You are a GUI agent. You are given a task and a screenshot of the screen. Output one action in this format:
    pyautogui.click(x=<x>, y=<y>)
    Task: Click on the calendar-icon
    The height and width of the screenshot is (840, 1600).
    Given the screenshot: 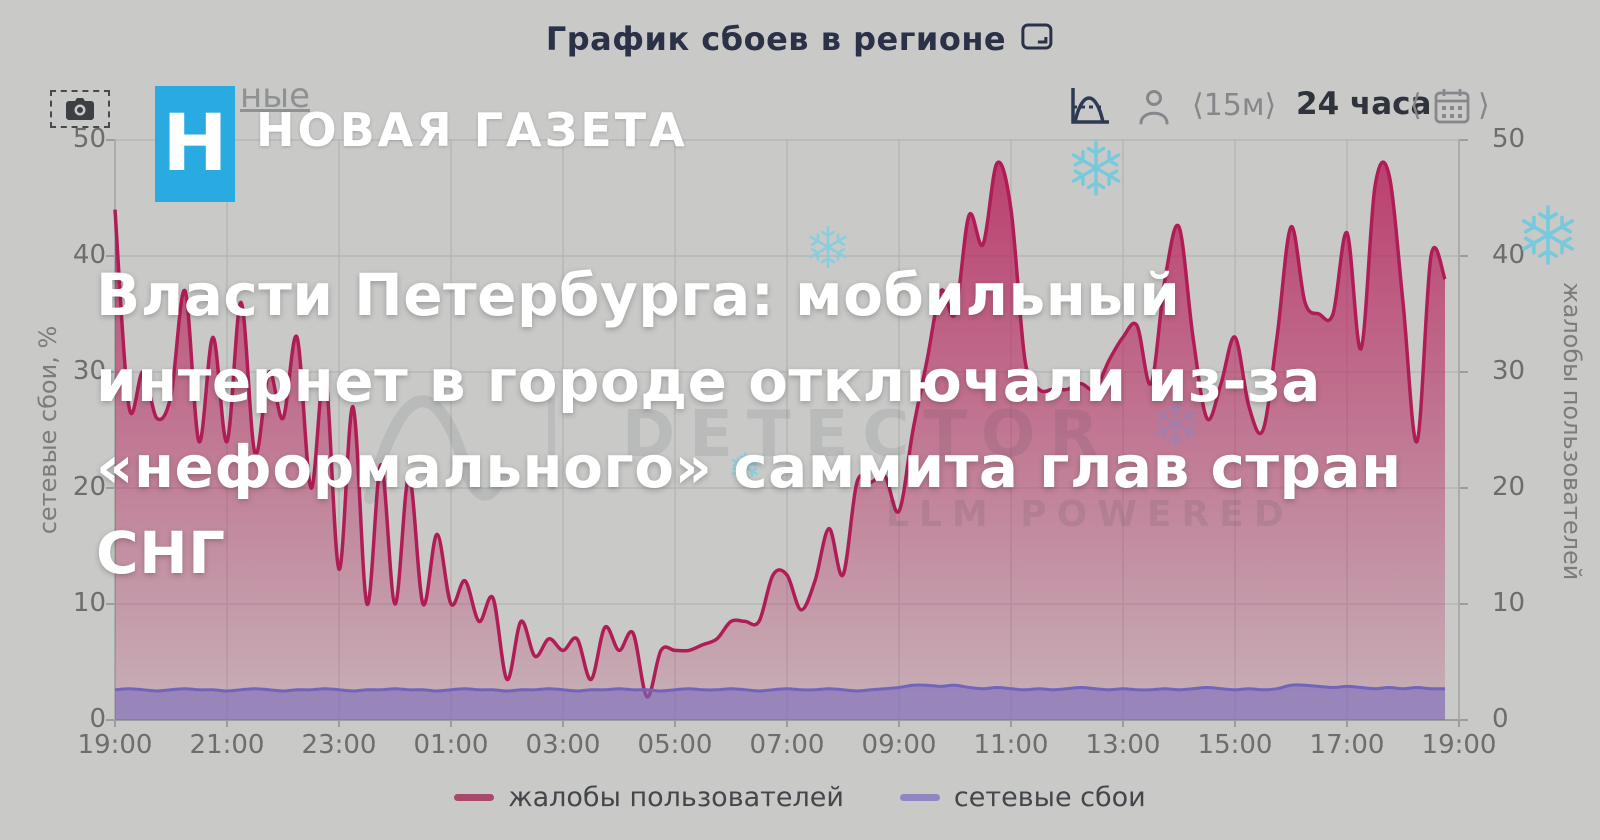 What is the action you would take?
    pyautogui.click(x=1452, y=108)
    